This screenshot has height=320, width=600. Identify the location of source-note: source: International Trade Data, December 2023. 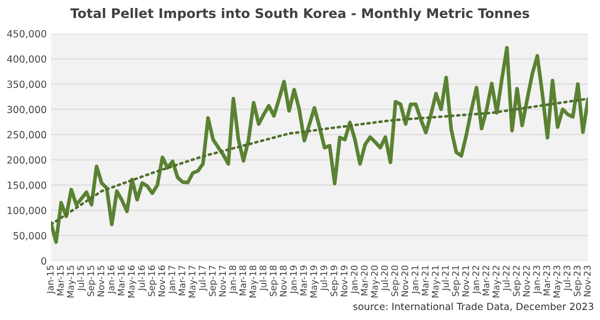
(473, 307).